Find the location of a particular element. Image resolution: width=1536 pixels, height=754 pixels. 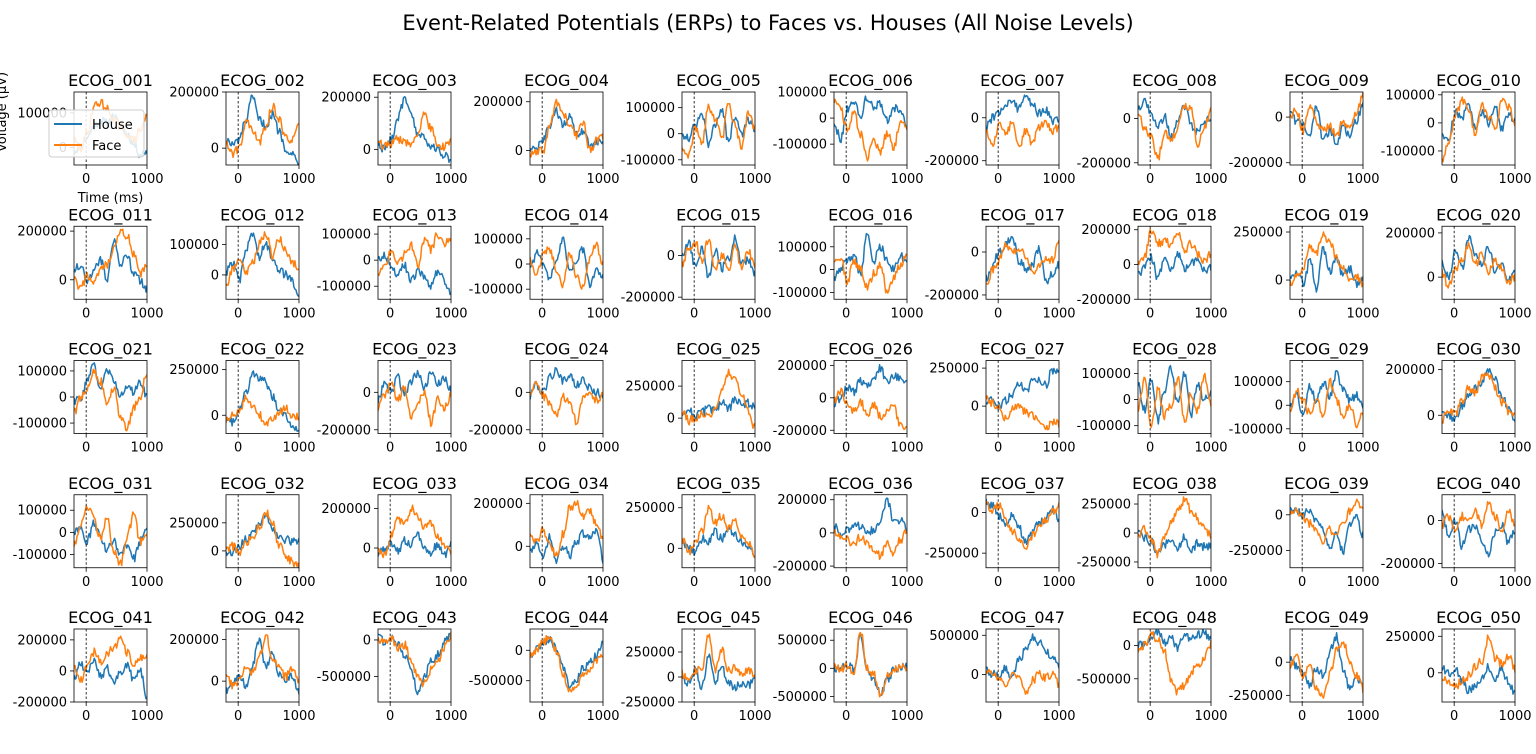

panel-ecog_031: ECOG_031 0 1000 -100000 0 100000 is located at coordinates (88, 532).